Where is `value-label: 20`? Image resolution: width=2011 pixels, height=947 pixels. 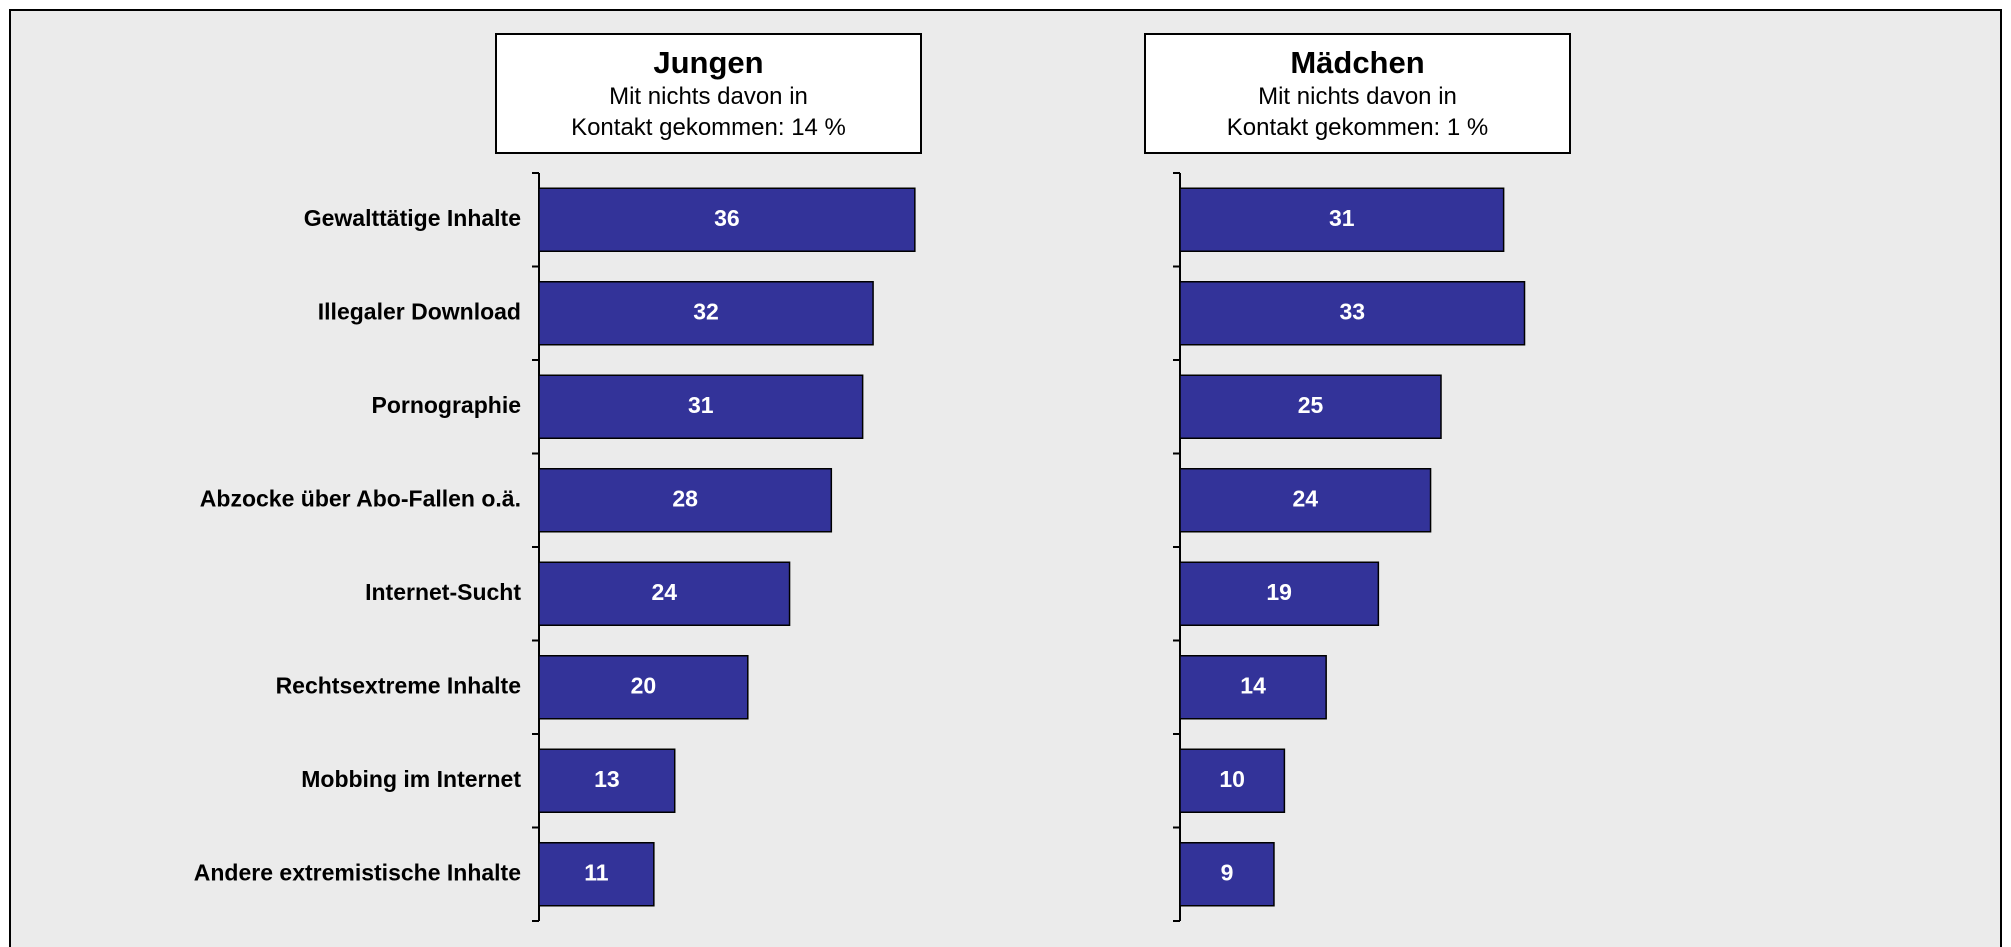 value-label: 20 is located at coordinates (644, 685).